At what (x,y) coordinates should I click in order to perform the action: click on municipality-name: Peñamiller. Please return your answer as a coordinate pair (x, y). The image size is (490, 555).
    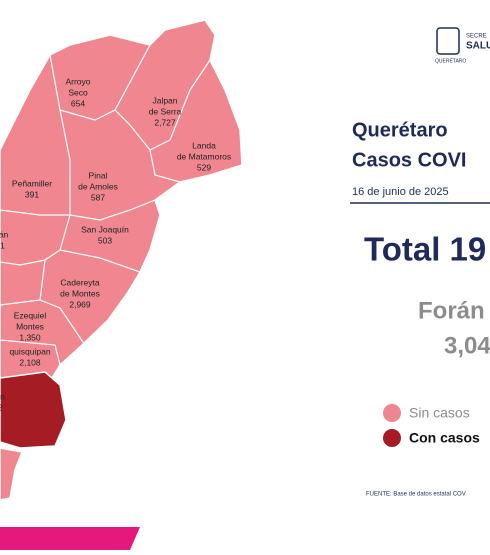
    Looking at the image, I should click on (32, 183).